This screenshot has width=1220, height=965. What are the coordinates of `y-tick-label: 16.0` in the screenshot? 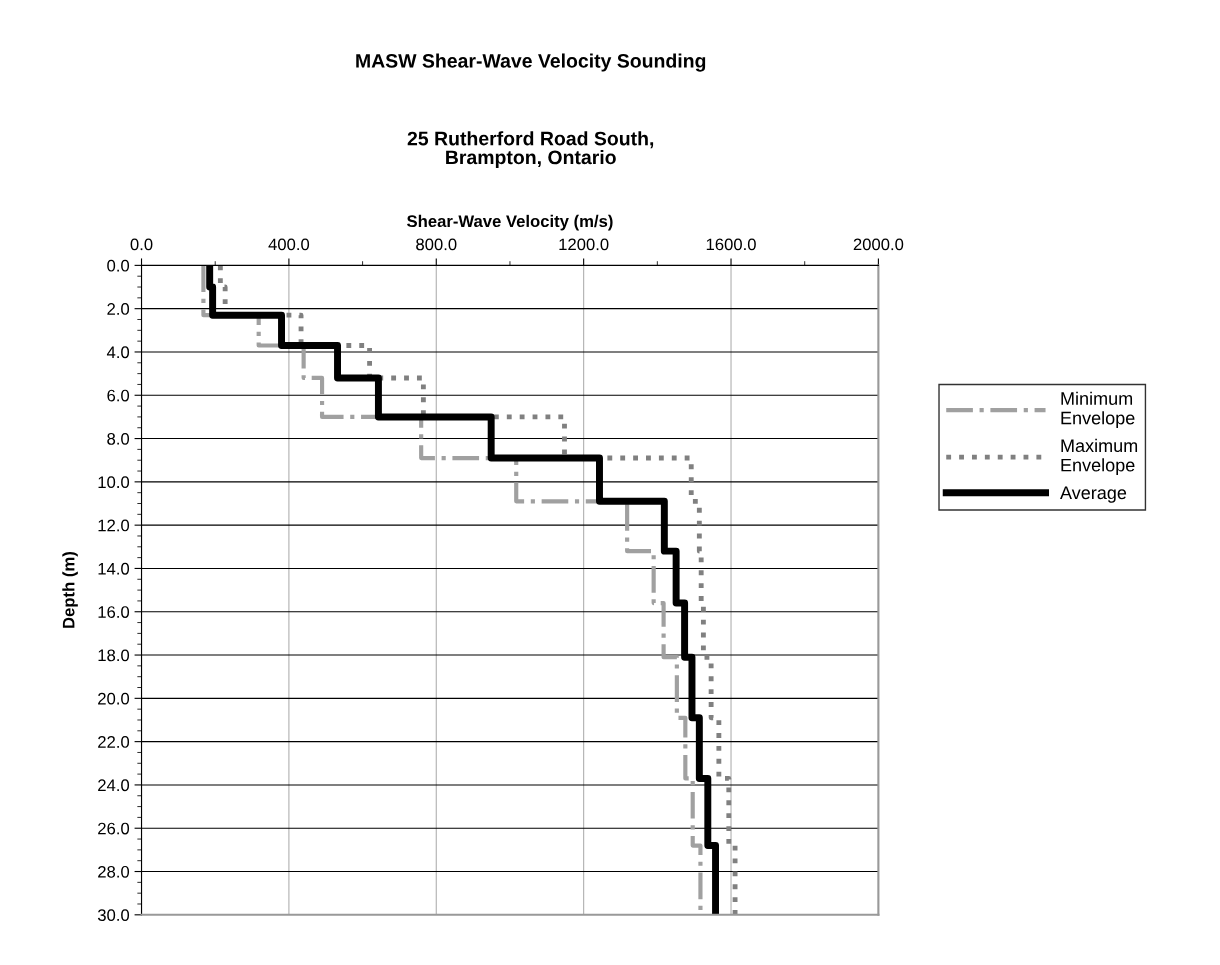 It's located at (114, 612).